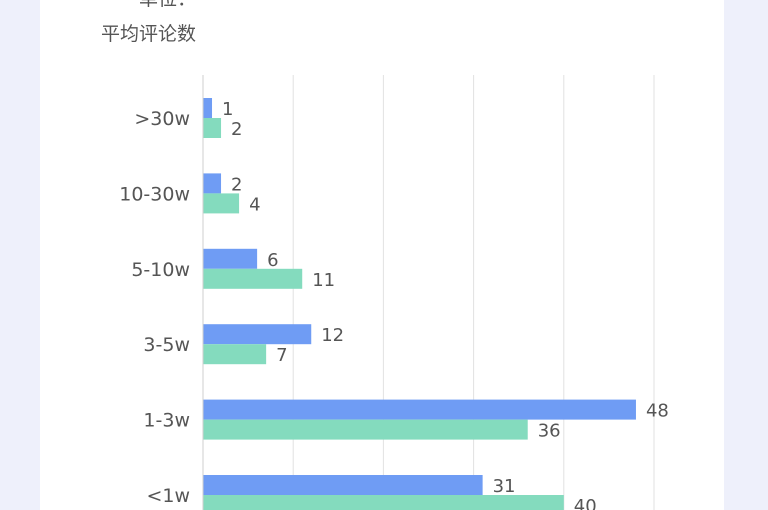 This screenshot has width=768, height=510. I want to click on value-label: 12, so click(332, 335).